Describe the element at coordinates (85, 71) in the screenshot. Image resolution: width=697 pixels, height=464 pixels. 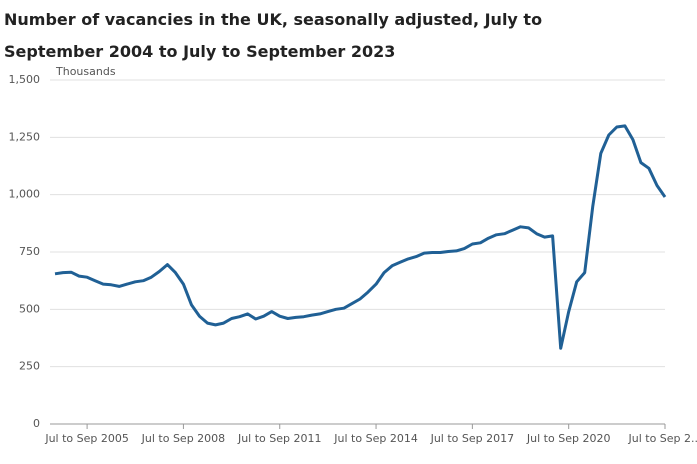
I see `y-axis-label: Thousands` at that location.